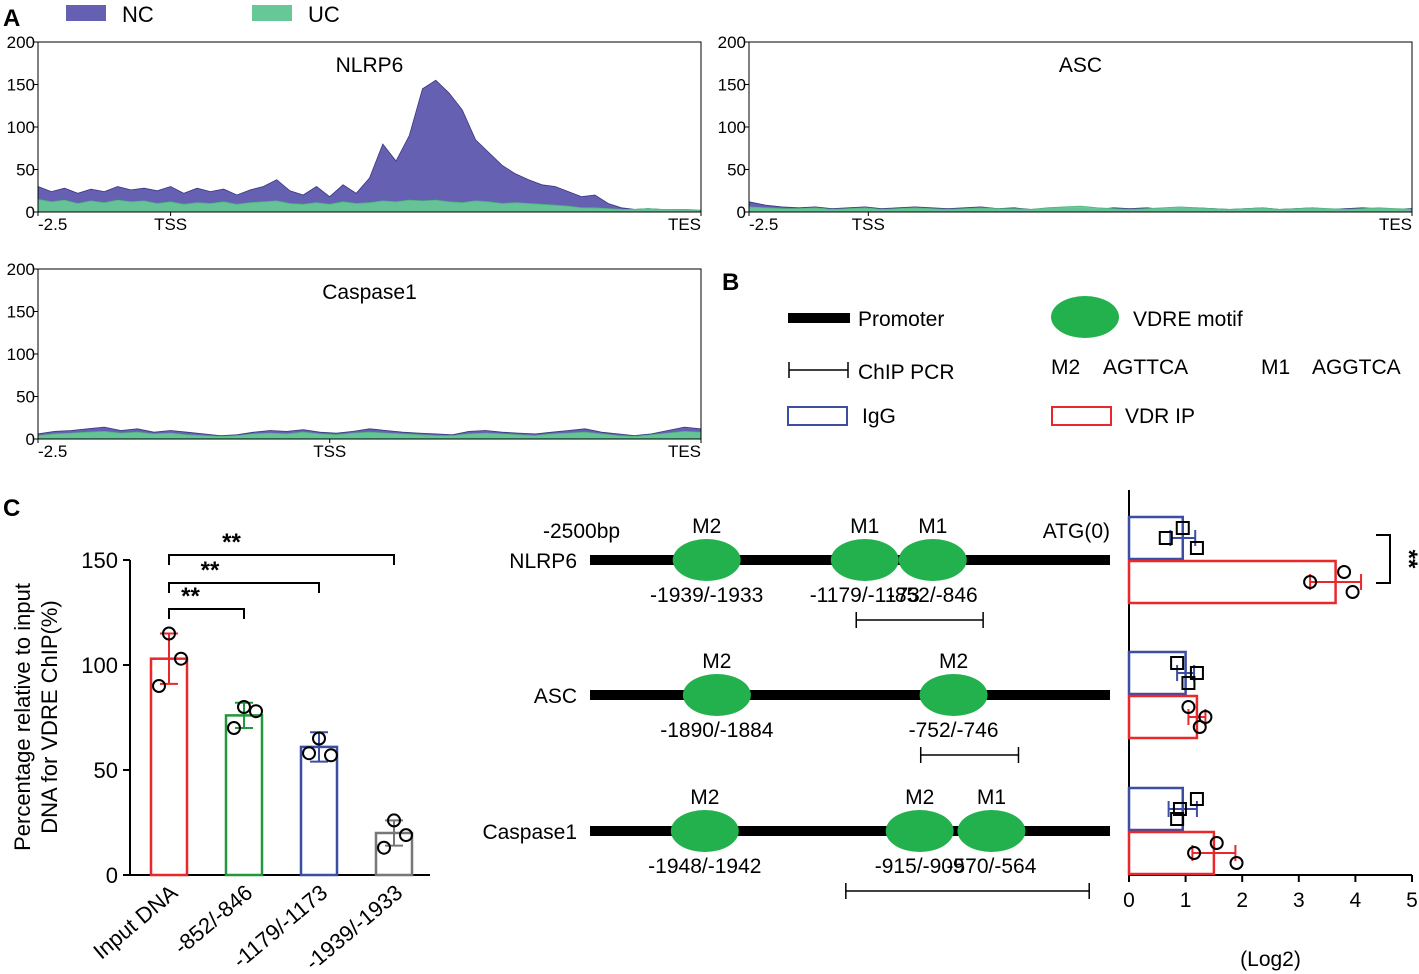  I want to click on nlrp6-nc-area, so click(369, 146).